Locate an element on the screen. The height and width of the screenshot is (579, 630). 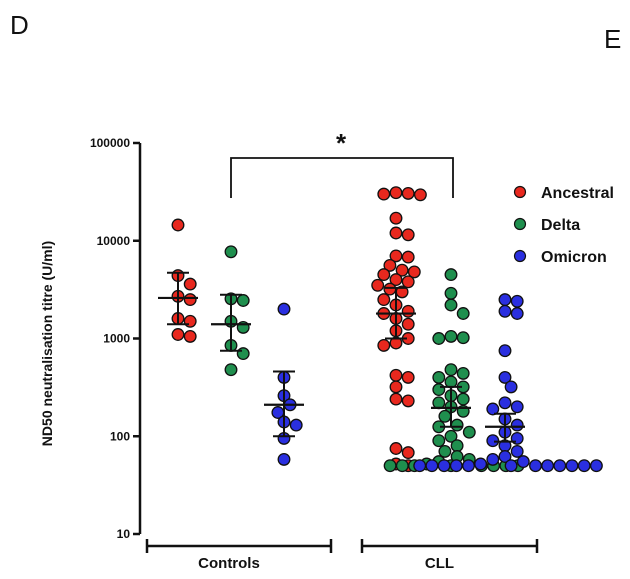
legend-marker-delta is located at coordinates (520, 224).